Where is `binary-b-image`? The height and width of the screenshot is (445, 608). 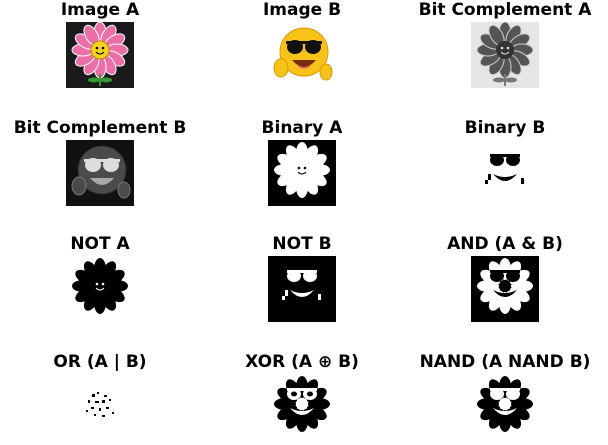 binary-b-image is located at coordinates (505, 173).